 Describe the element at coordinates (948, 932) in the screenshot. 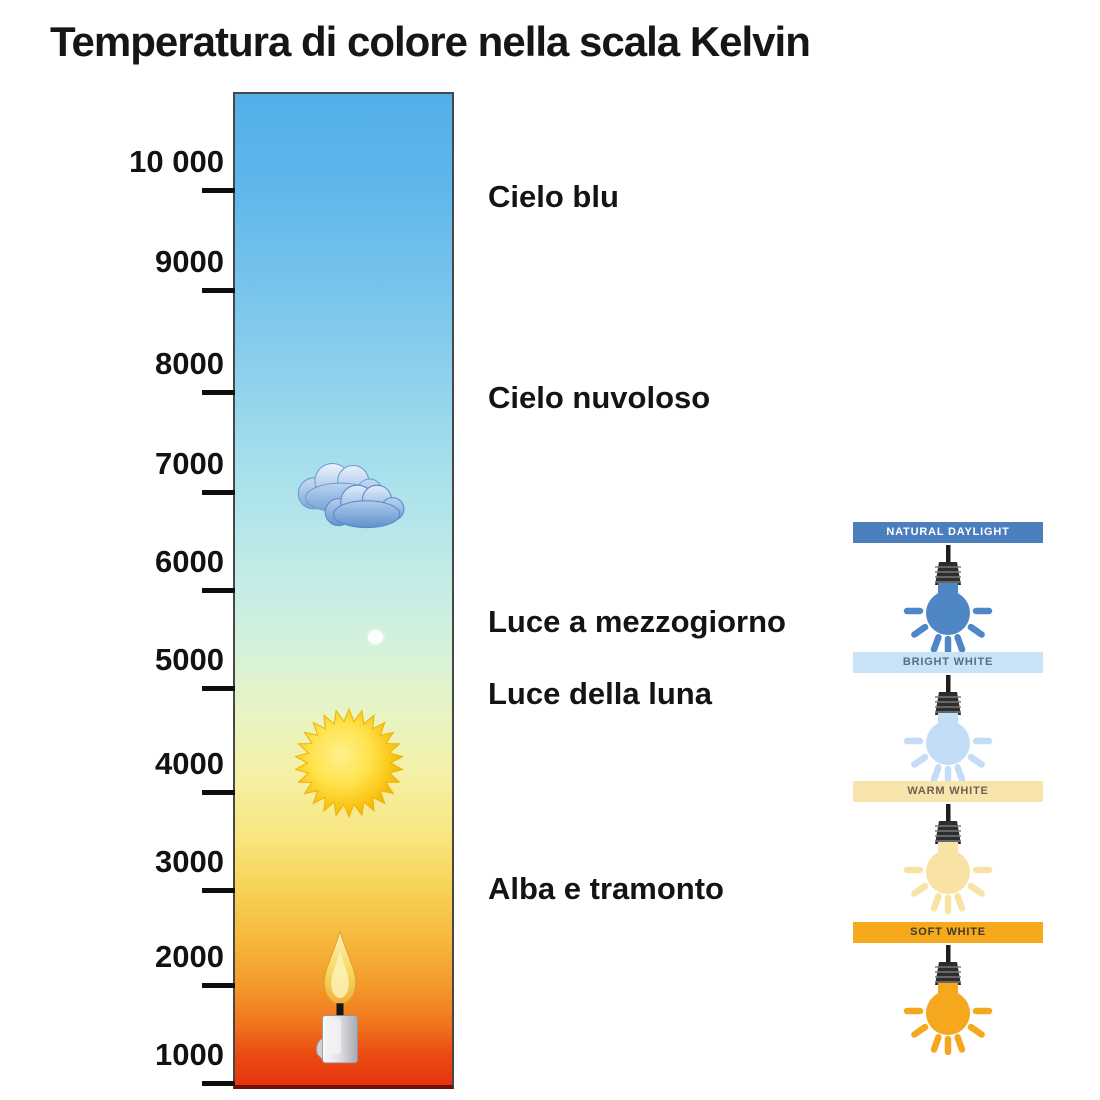

I see `bulb-banner-label: SOFT WHITE` at that location.